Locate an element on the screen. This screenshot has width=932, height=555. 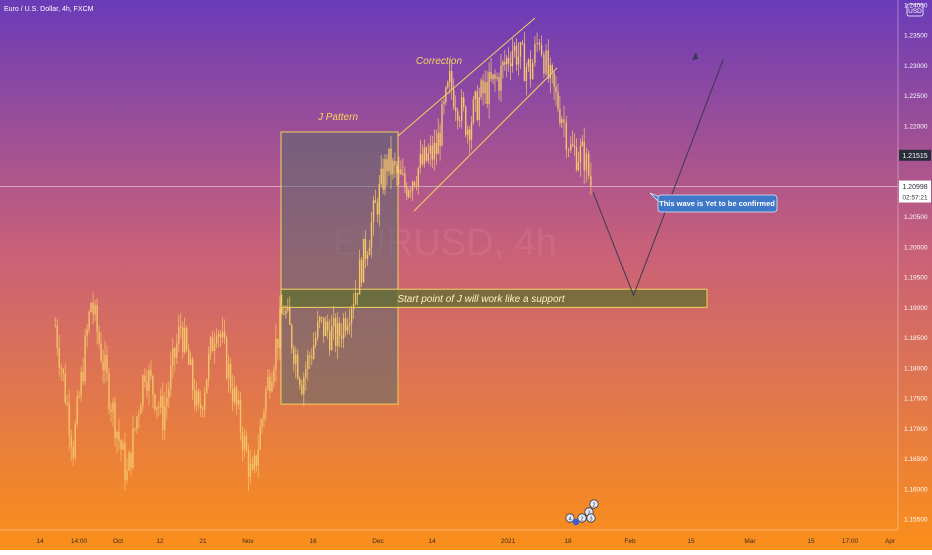
time-tick-label: 21 is located at coordinates (203, 541).